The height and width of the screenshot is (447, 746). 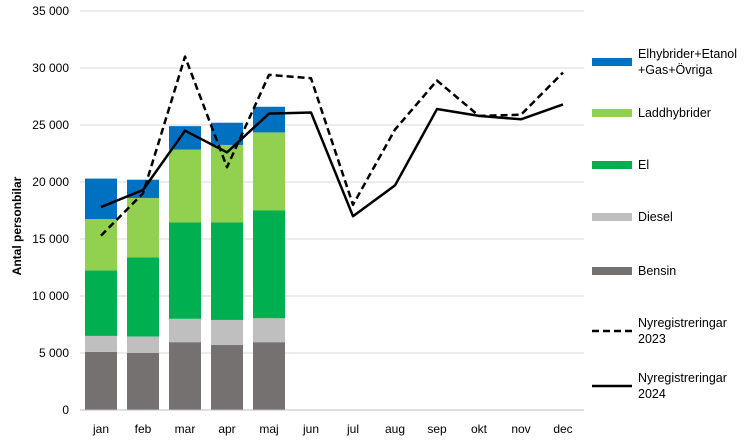 What do you see at coordinates (352, 429) in the screenshot?
I see `x-tick-label: jul` at bounding box center [352, 429].